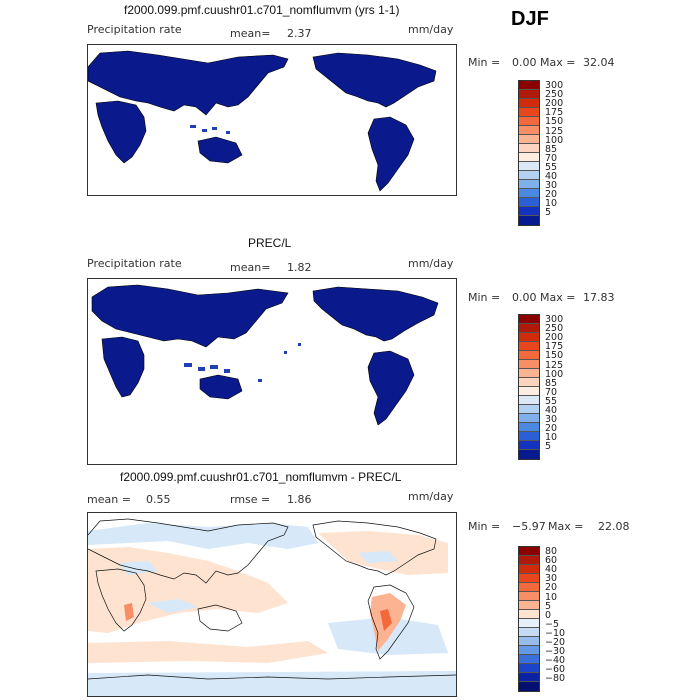 The image size is (700, 700). What do you see at coordinates (250, 499) in the screenshot?
I see `panel3-rmse-label: rmse =` at bounding box center [250, 499].